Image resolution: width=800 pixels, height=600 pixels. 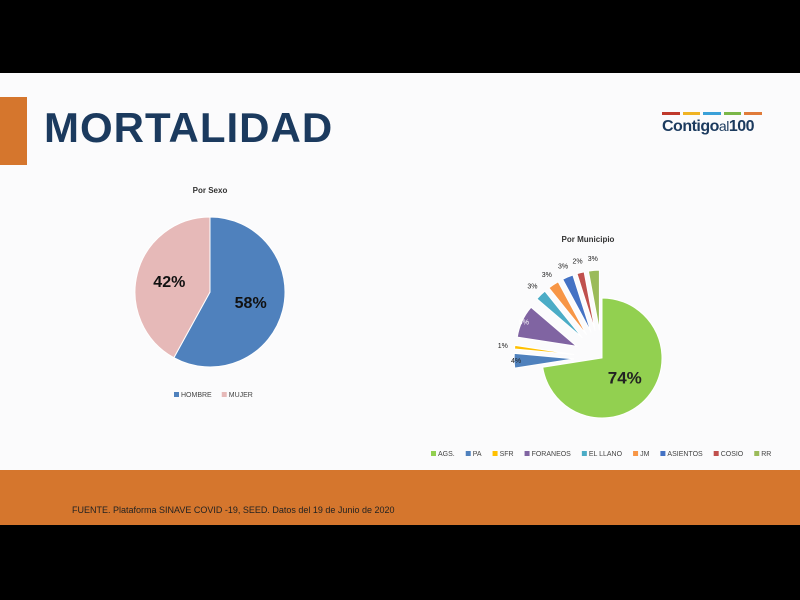 What do you see at coordinates (602, 358) in the screenshot?
I see `pie-slice-ags-` at bounding box center [602, 358].